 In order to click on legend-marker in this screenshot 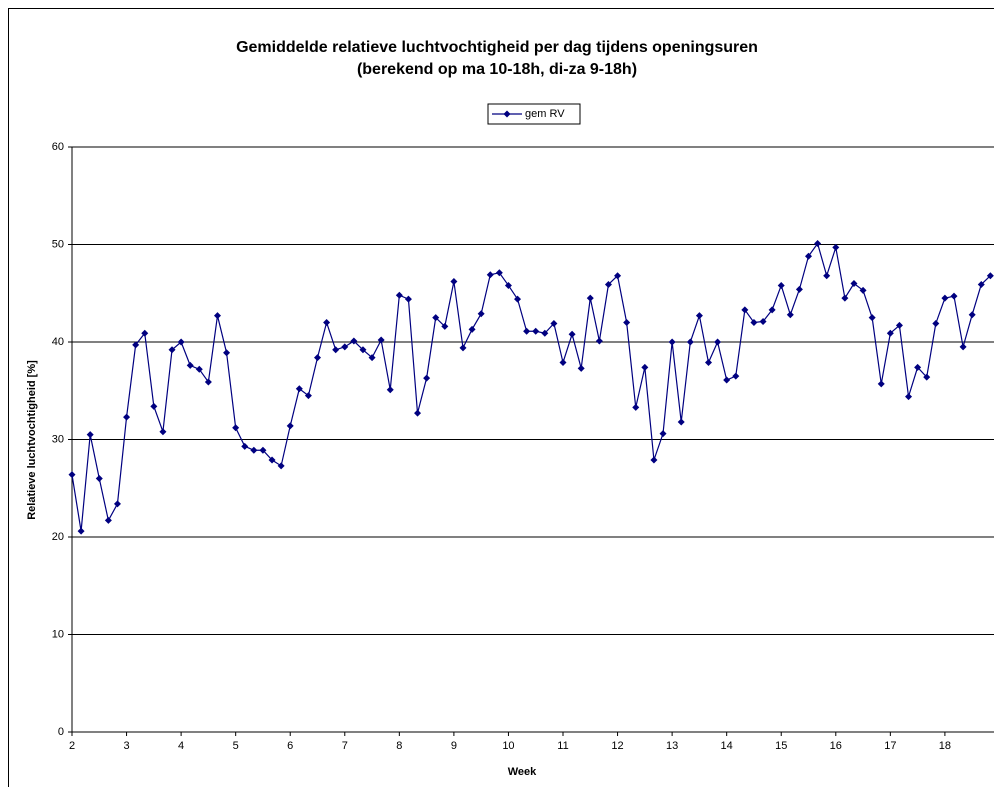, I will do `click(507, 114)`.